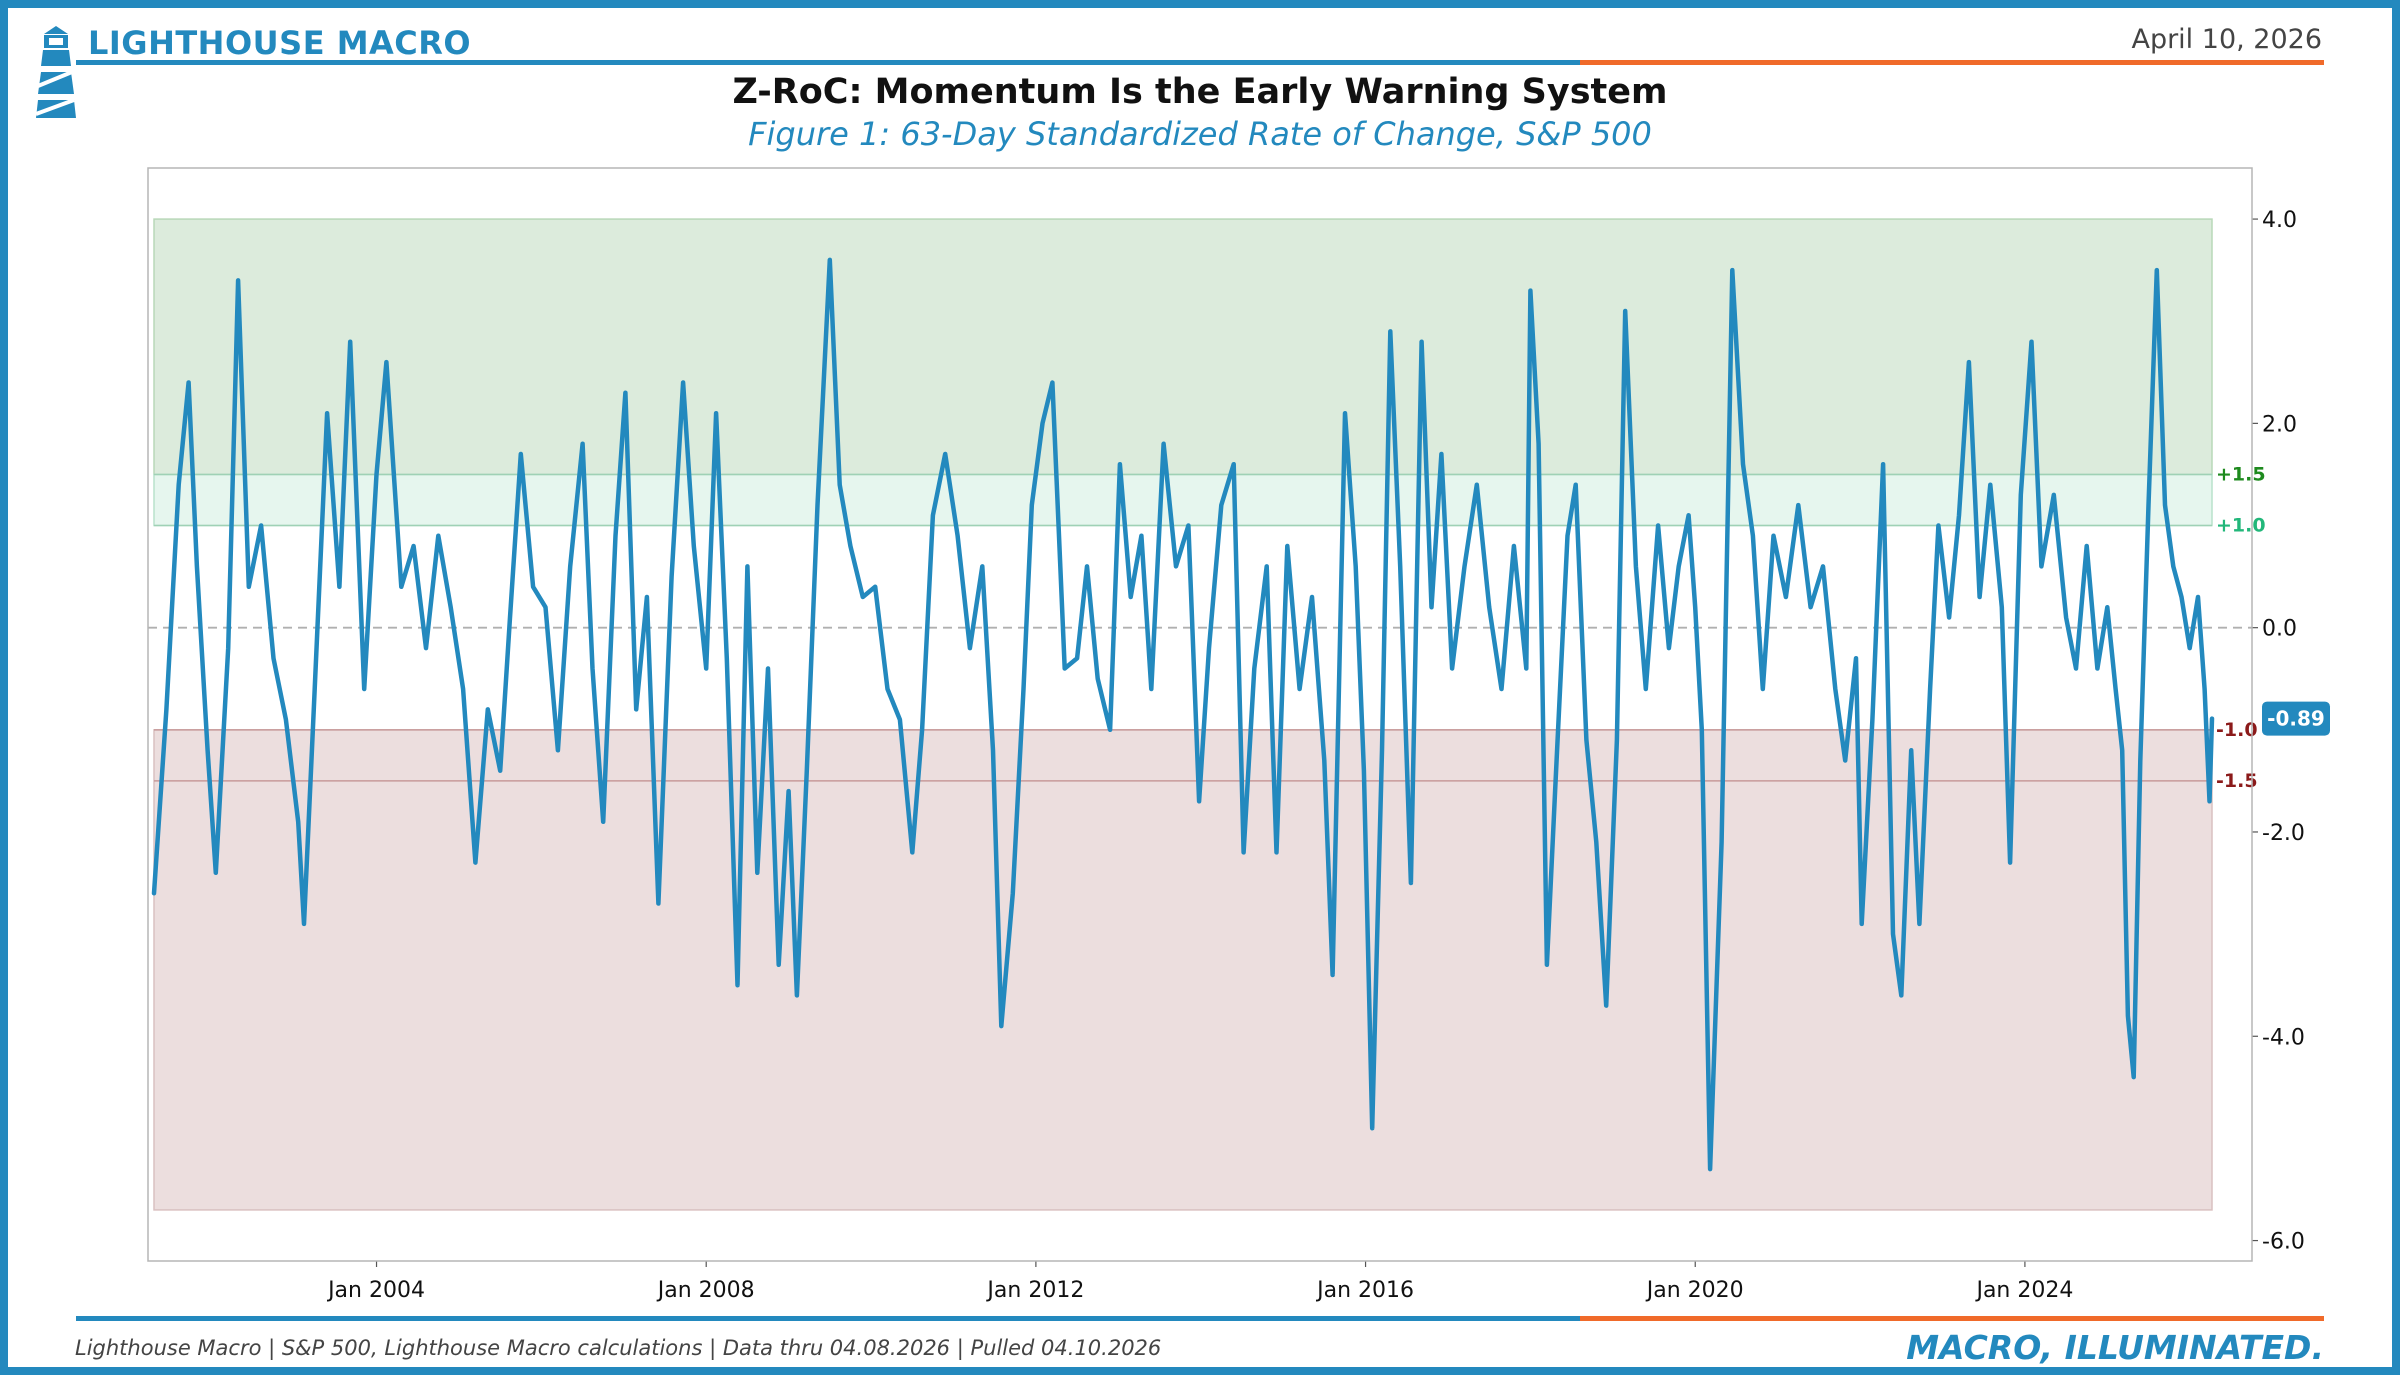  I want to click on y-tick-label: -2.0, so click(2283, 833).